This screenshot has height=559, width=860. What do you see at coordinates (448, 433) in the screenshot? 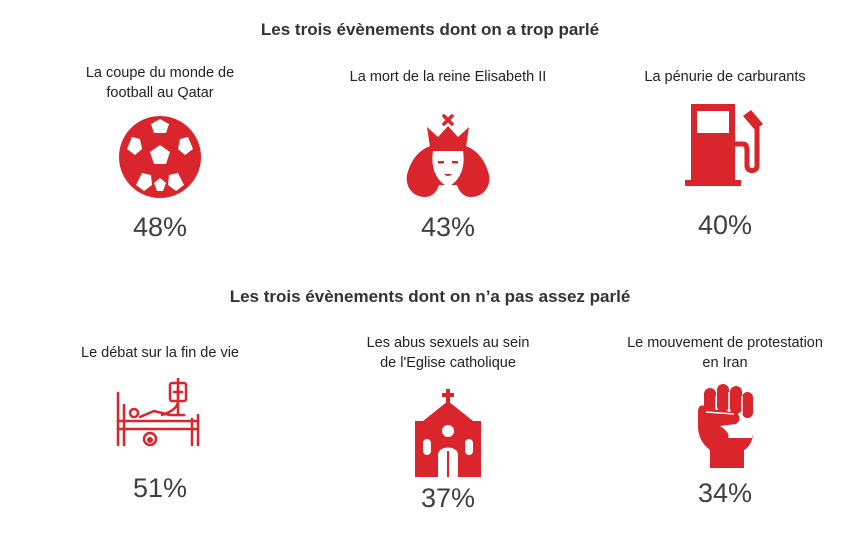
I see `church-icon` at bounding box center [448, 433].